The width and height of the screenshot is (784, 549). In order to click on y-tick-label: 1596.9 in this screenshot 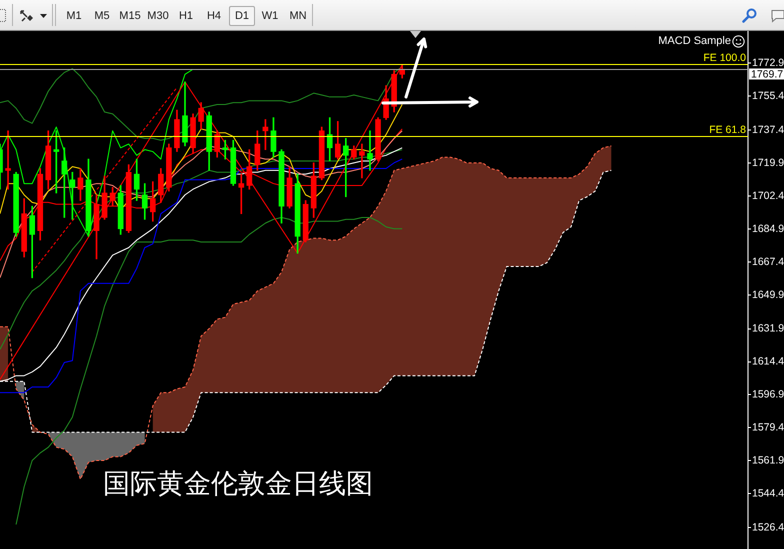, I will do `click(768, 394)`.